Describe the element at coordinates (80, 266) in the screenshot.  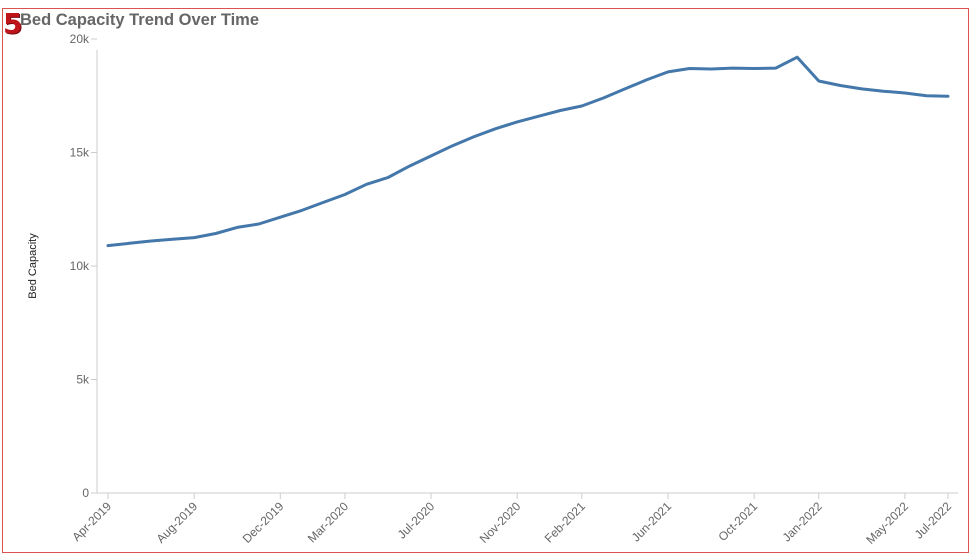
I see `y-tick-label: 10k` at that location.